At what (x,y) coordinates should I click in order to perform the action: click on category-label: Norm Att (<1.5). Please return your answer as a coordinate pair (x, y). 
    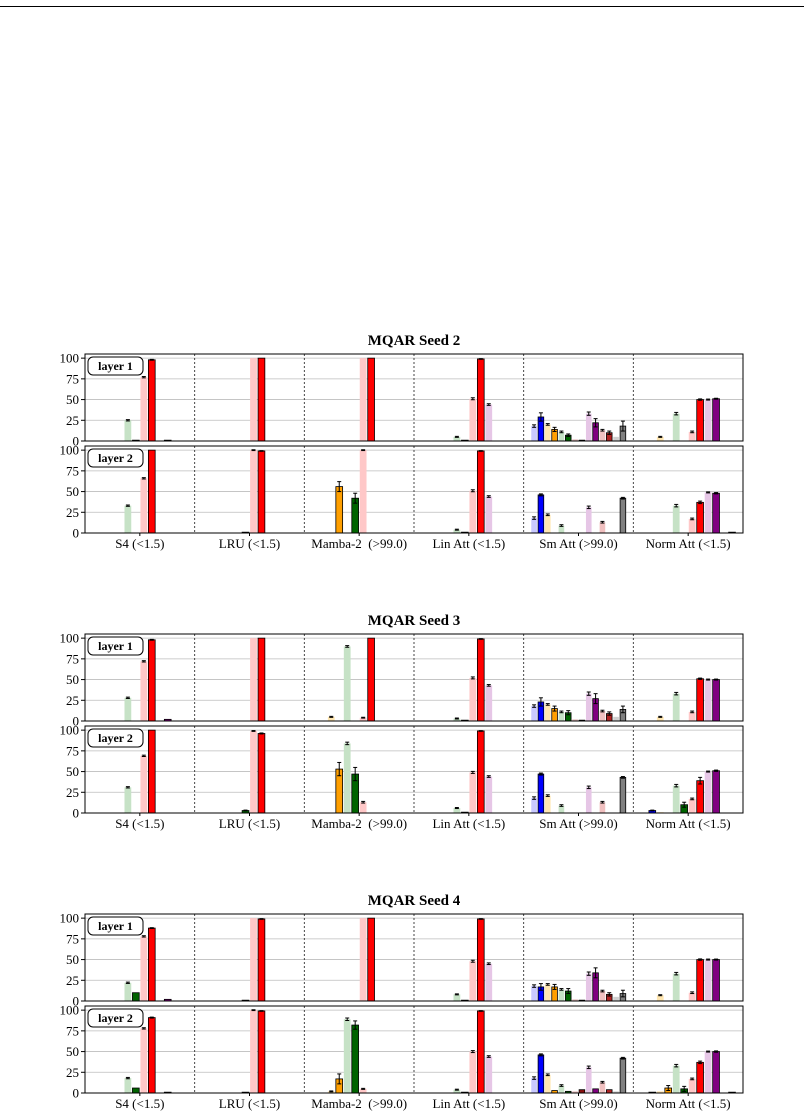
    Looking at the image, I should click on (688, 1103).